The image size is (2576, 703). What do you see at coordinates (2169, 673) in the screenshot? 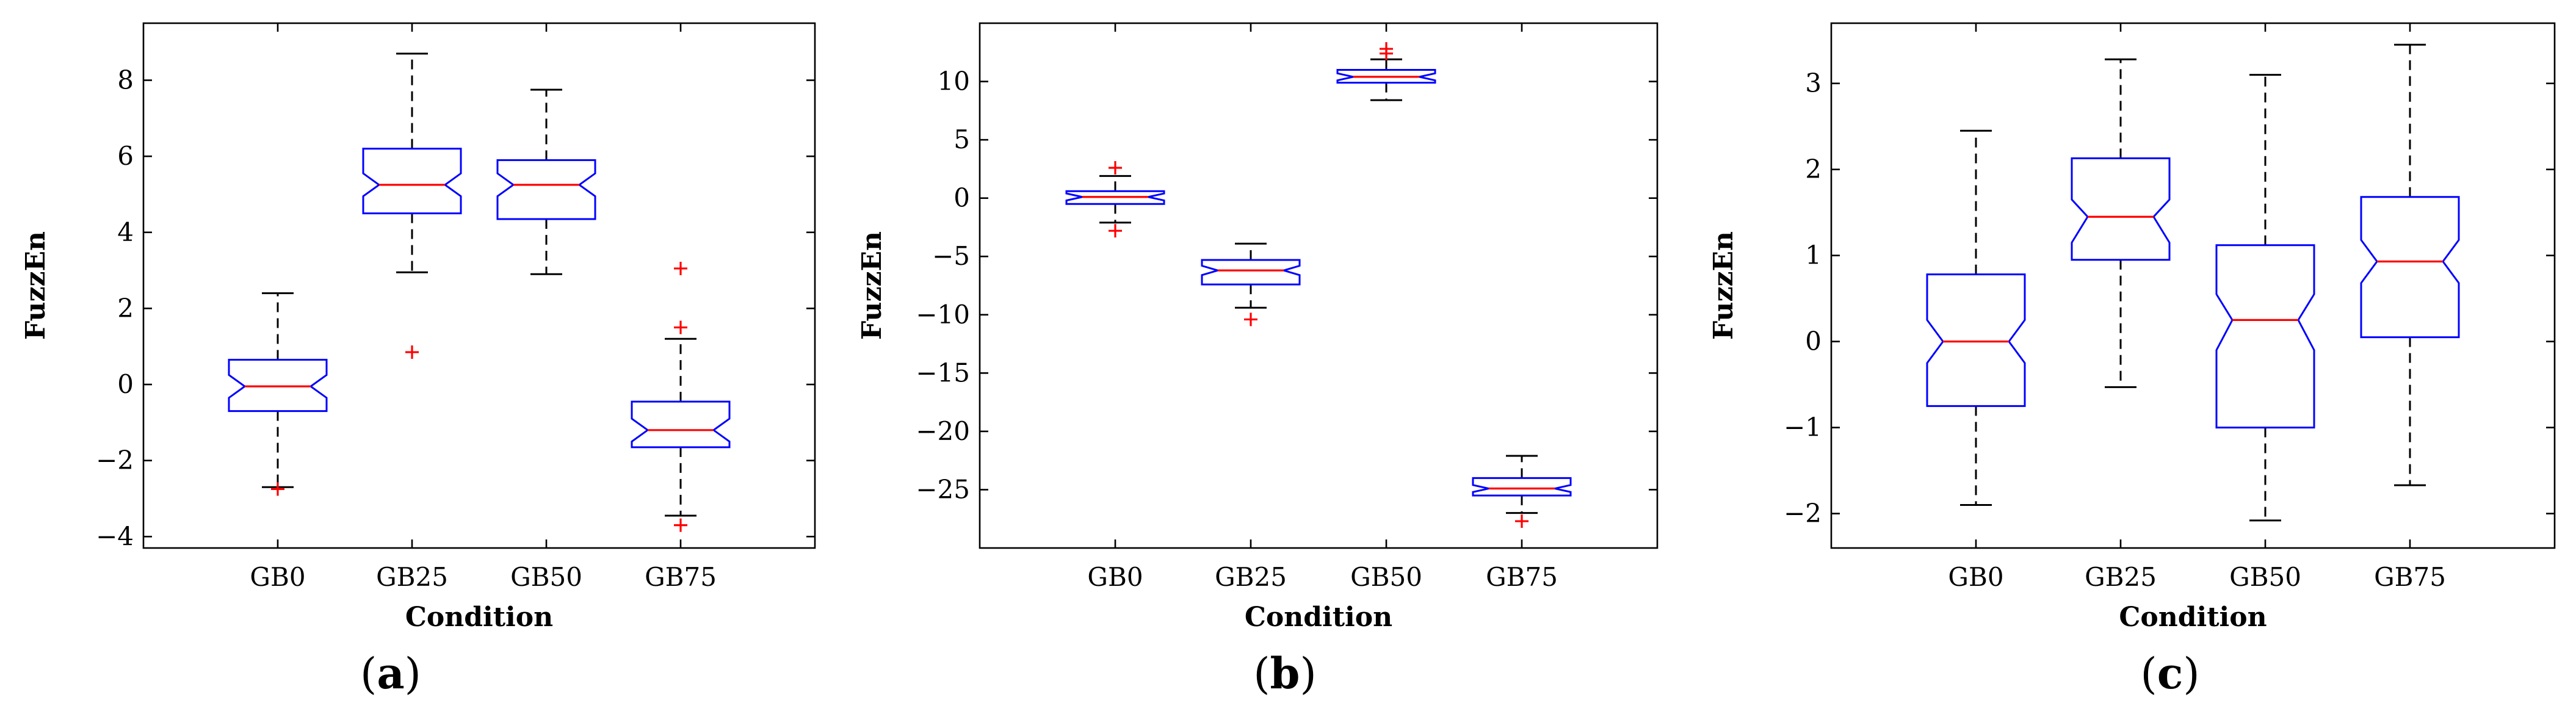
I see `panel-label: (c)` at bounding box center [2169, 673].